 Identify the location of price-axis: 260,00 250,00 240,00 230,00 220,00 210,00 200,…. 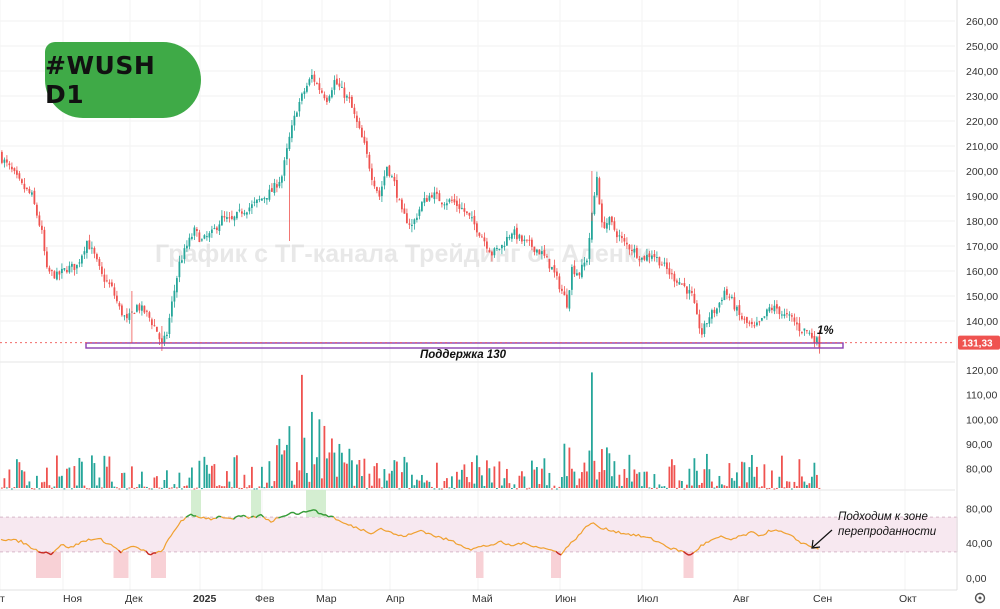
(978, 295).